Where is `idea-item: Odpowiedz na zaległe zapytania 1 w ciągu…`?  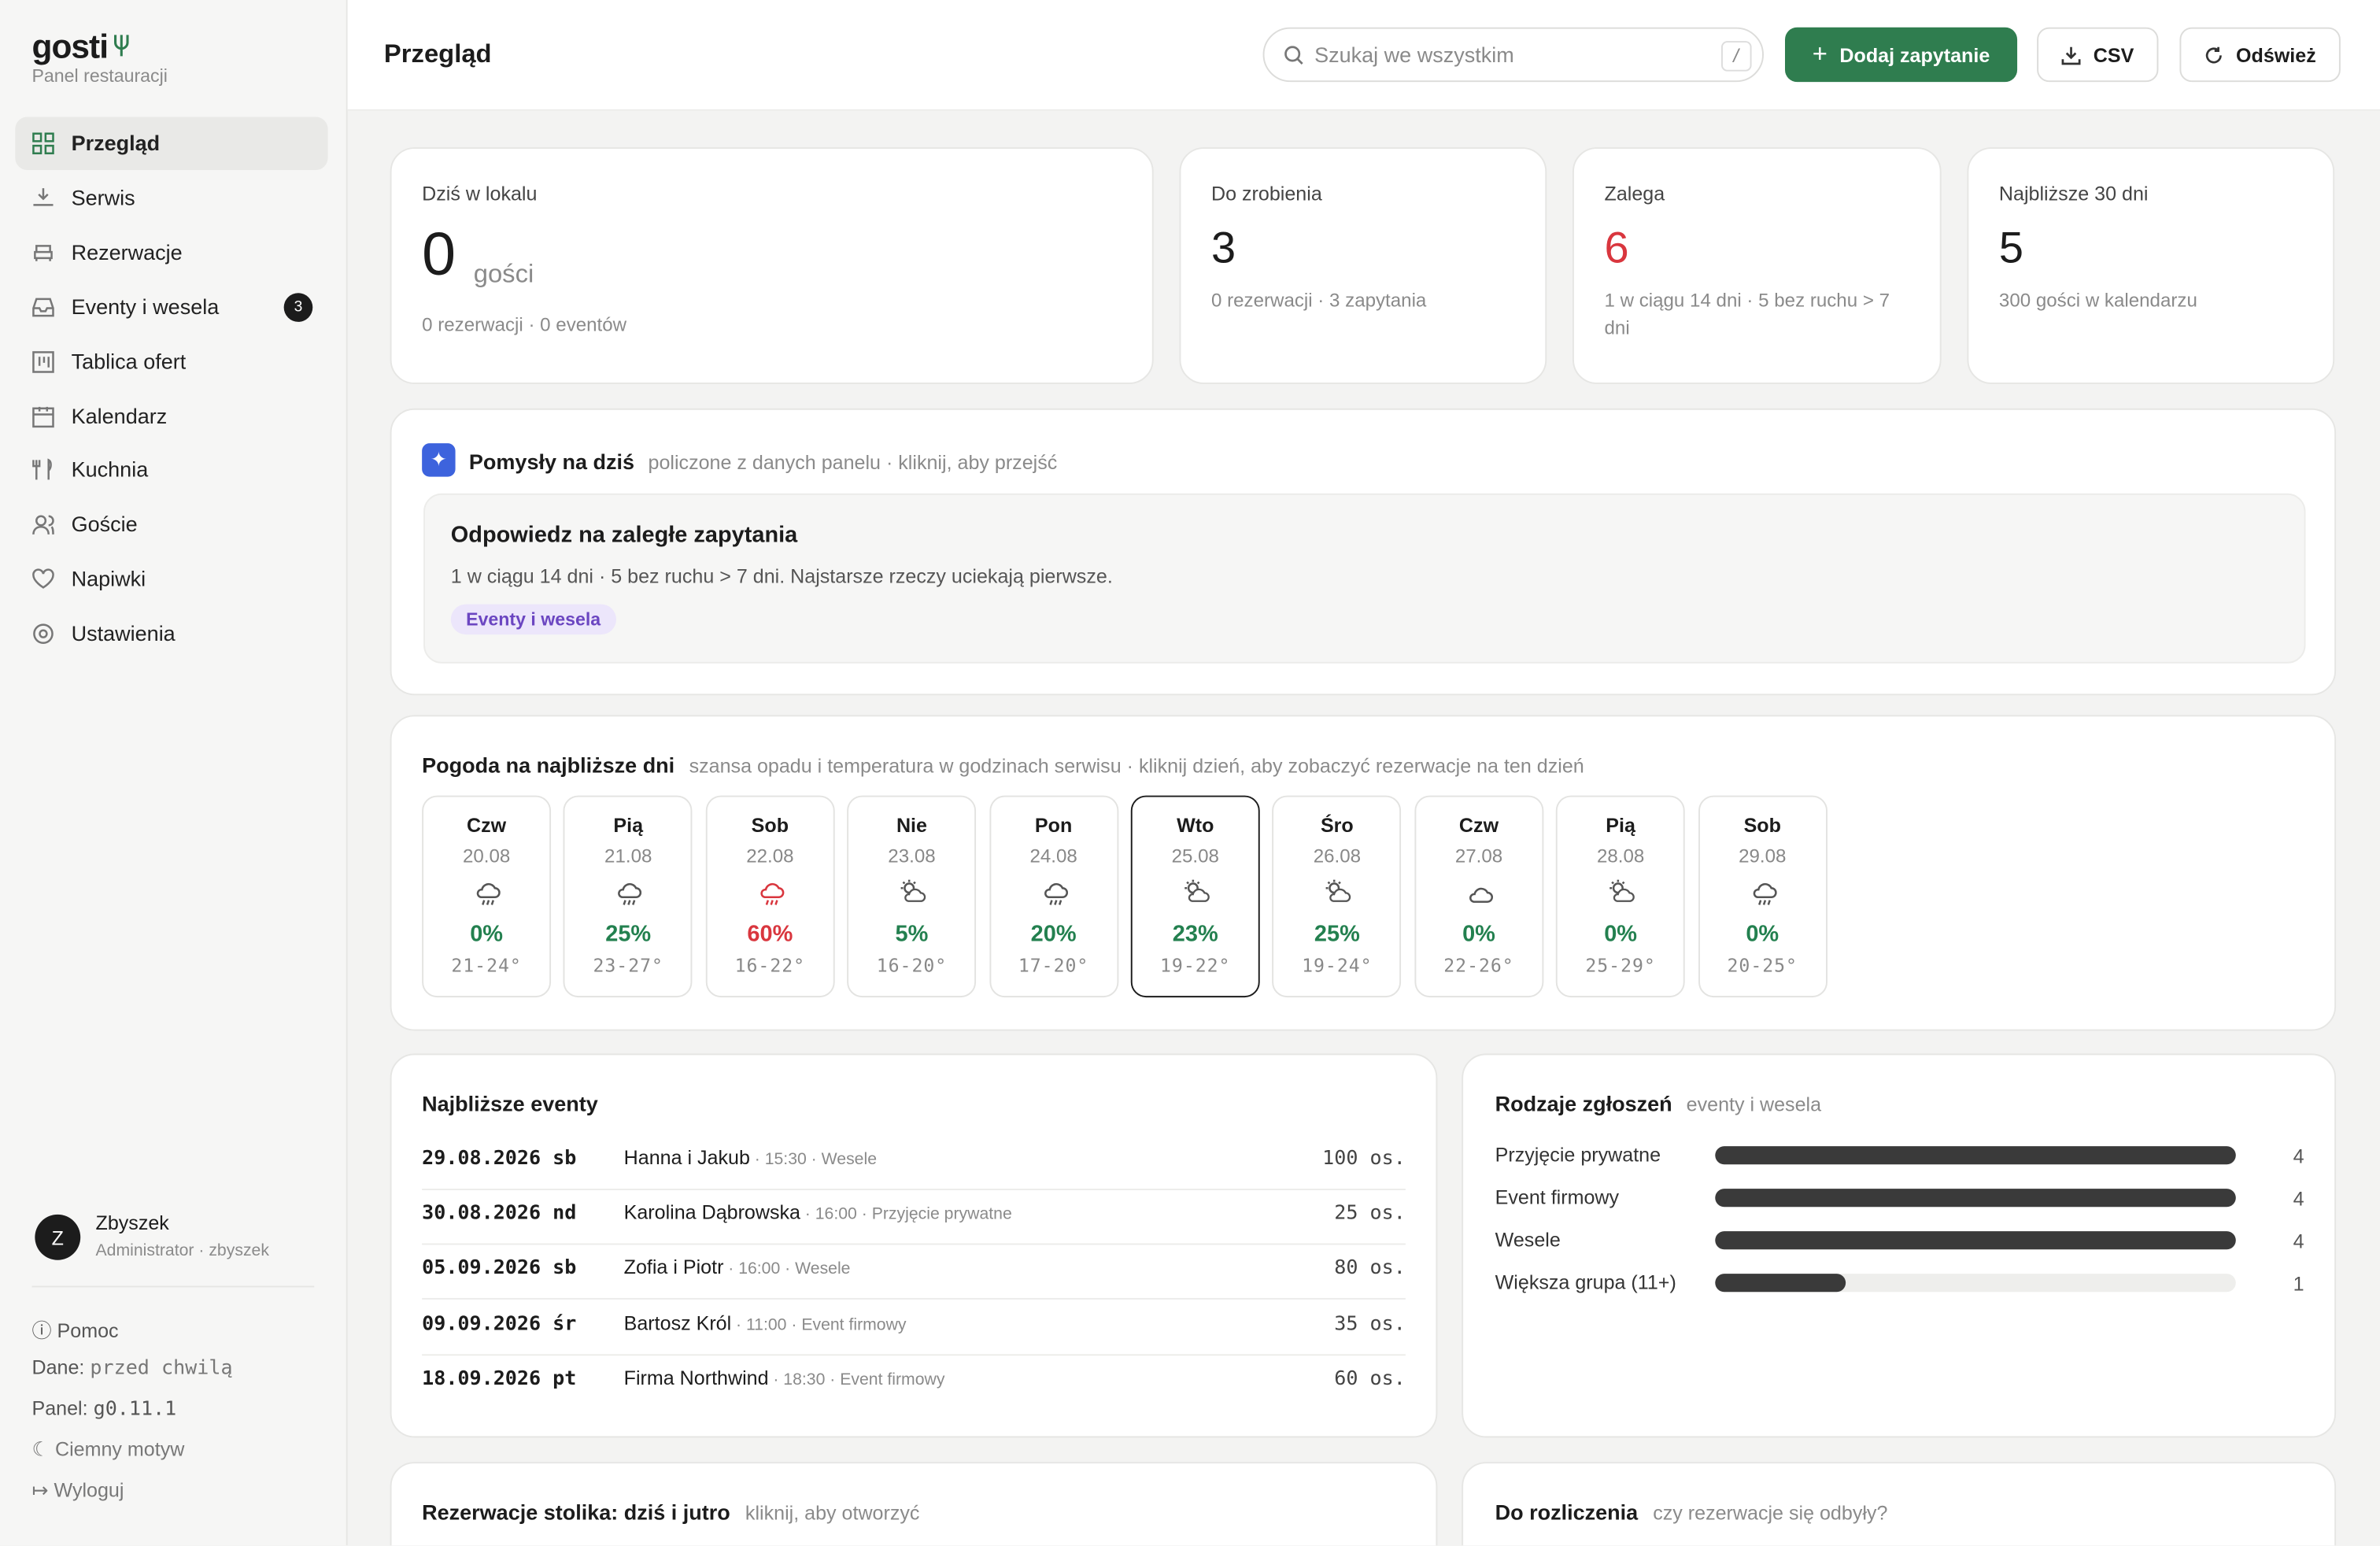 idea-item: Odpowiedz na zaległe zapytania 1 w ciągu… is located at coordinates (1364, 579).